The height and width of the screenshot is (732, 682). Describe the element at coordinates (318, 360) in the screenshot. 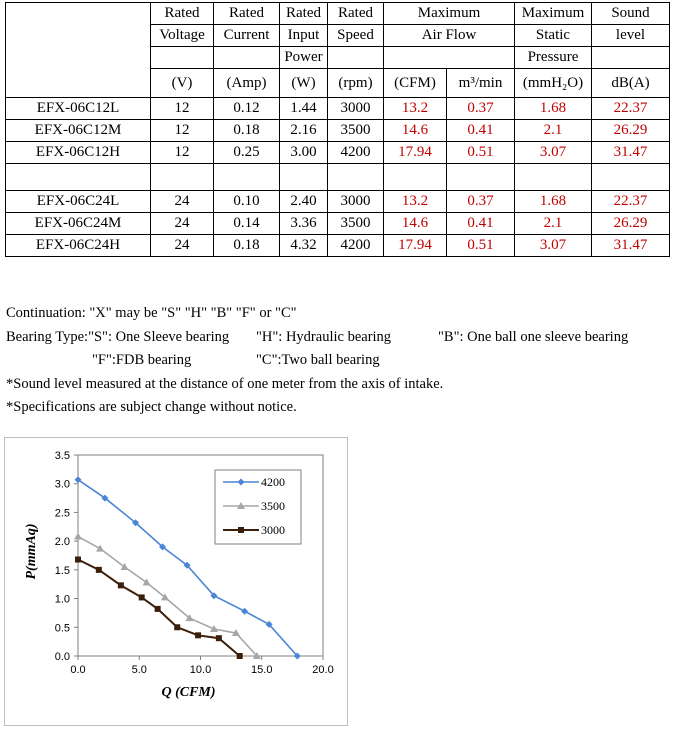

I see `bearing-type-c: "C":Two ball bearing` at that location.